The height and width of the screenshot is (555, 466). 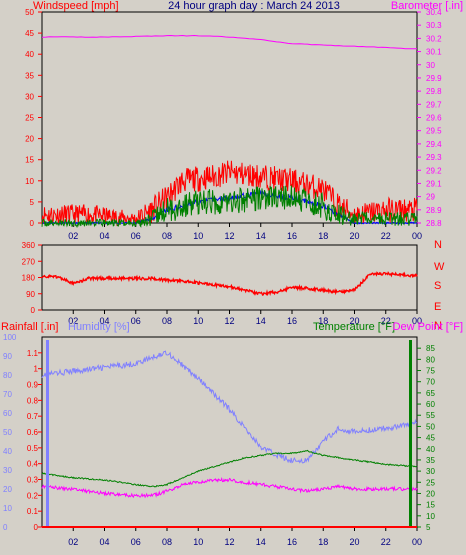 I want to click on direction-tick-label: 180, so click(x=29, y=278).